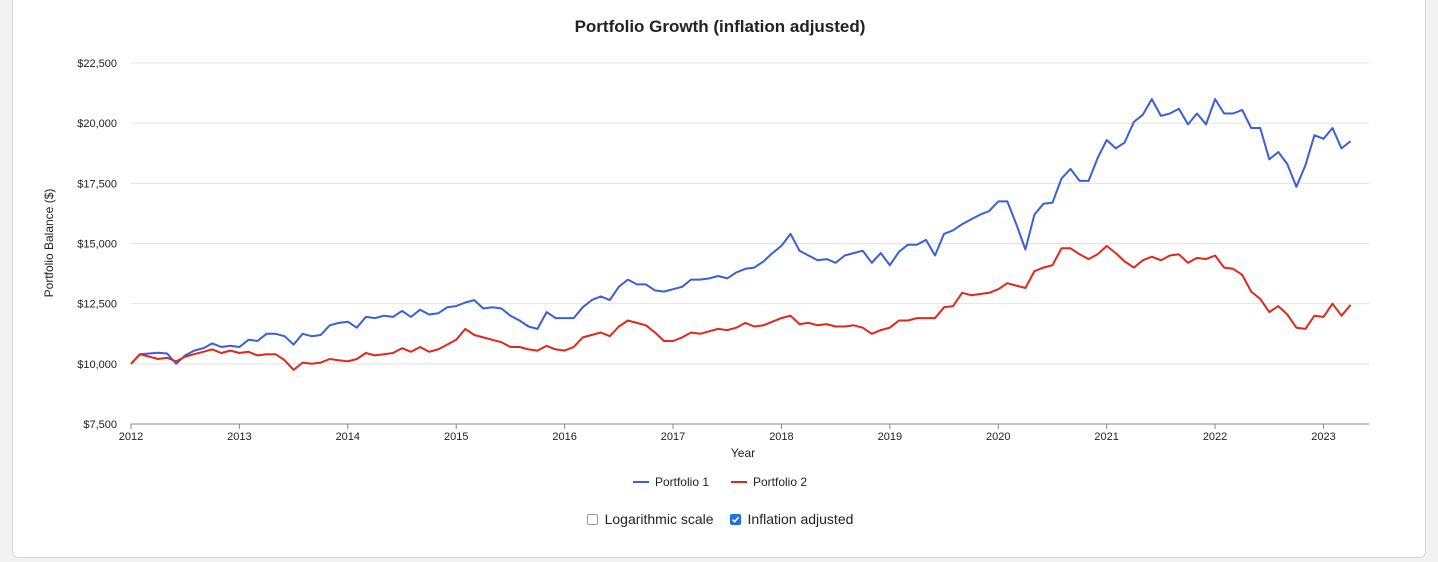  I want to click on legend-item-portfolio-2: Portfolio 2, so click(769, 482).